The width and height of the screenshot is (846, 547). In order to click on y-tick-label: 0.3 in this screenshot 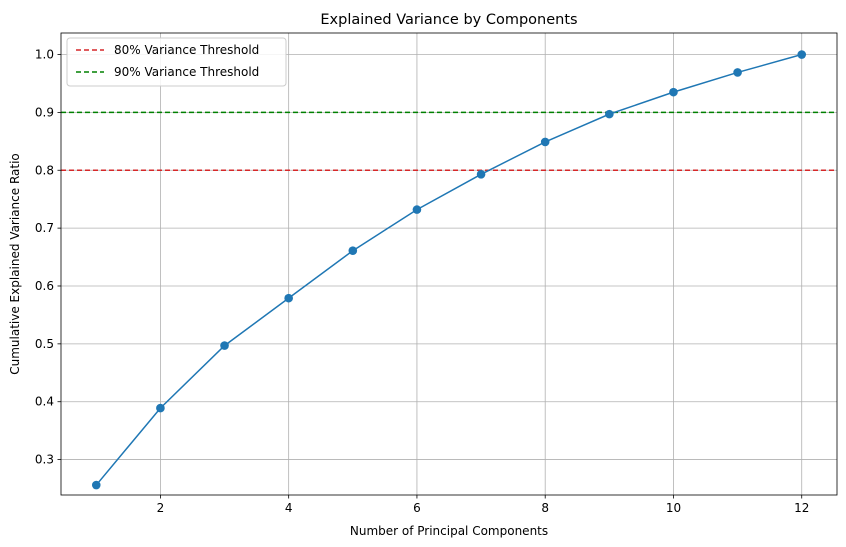, I will do `click(44, 460)`.